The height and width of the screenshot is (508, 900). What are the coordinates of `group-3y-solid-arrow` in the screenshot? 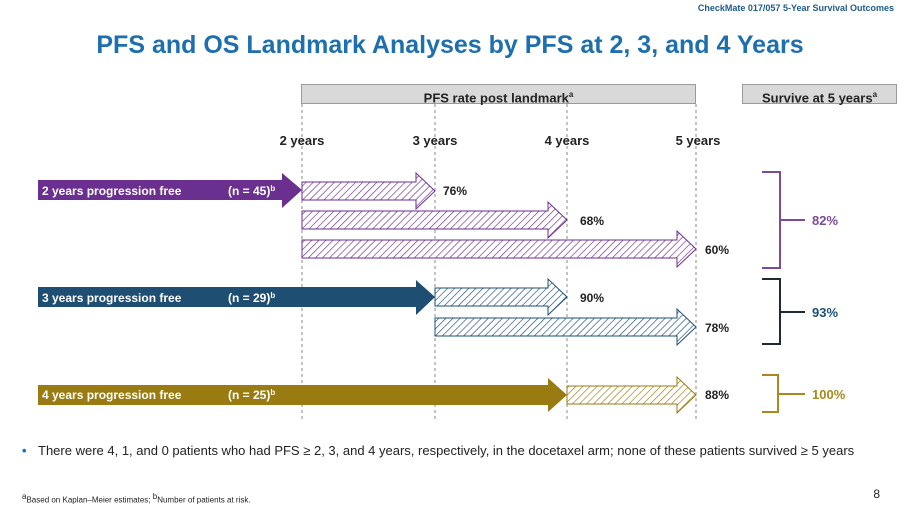 It's located at (236, 297).